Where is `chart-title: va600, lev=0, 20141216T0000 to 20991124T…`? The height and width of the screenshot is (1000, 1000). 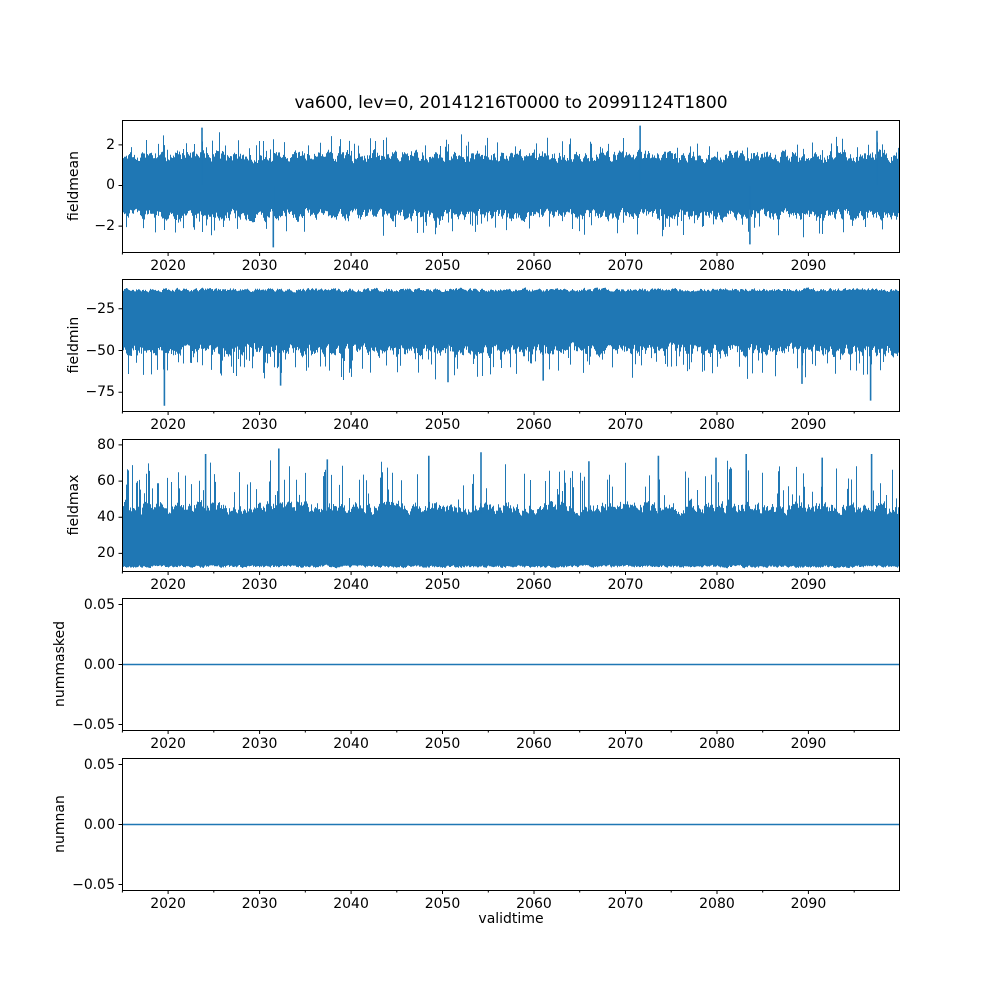 chart-title: va600, lev=0, 20141216T0000 to 20991124T… is located at coordinates (511, 103).